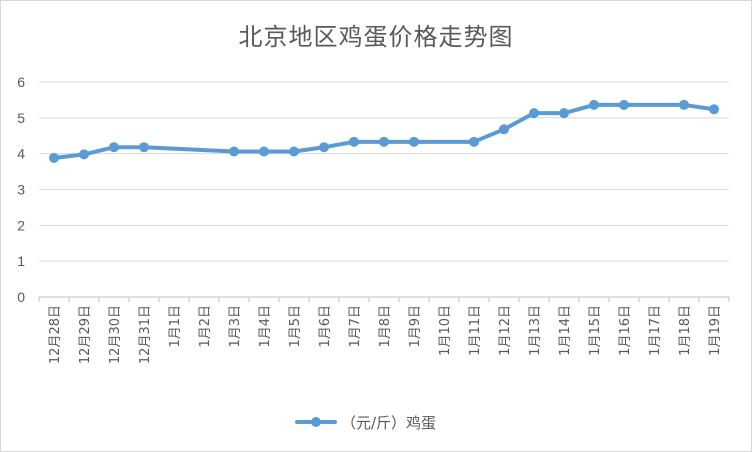 This screenshot has height=452, width=752. Describe the element at coordinates (355, 326) in the screenshot. I see `x-tick-label: 1月7日` at that location.